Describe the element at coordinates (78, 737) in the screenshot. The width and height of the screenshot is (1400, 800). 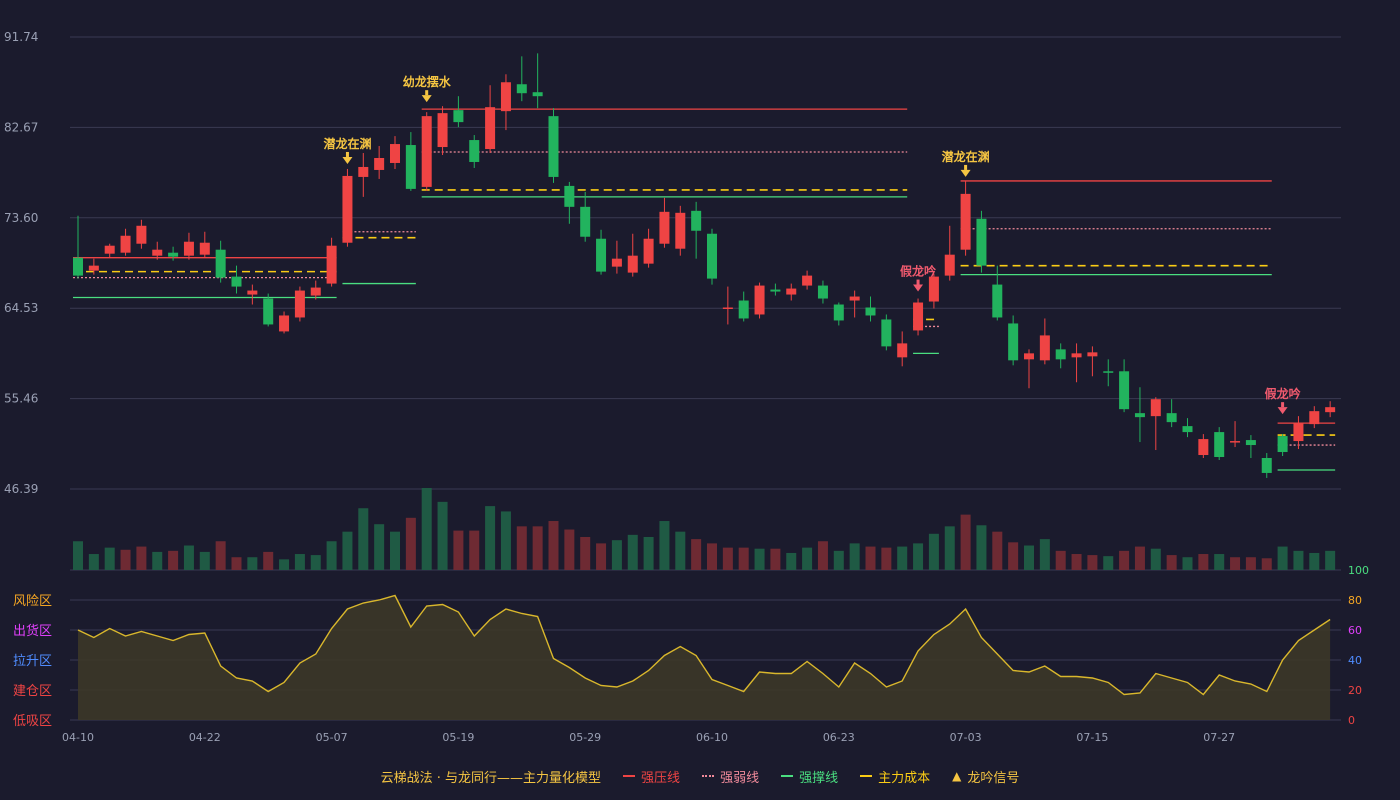
I see `x-tick-label: 04-10` at that location.